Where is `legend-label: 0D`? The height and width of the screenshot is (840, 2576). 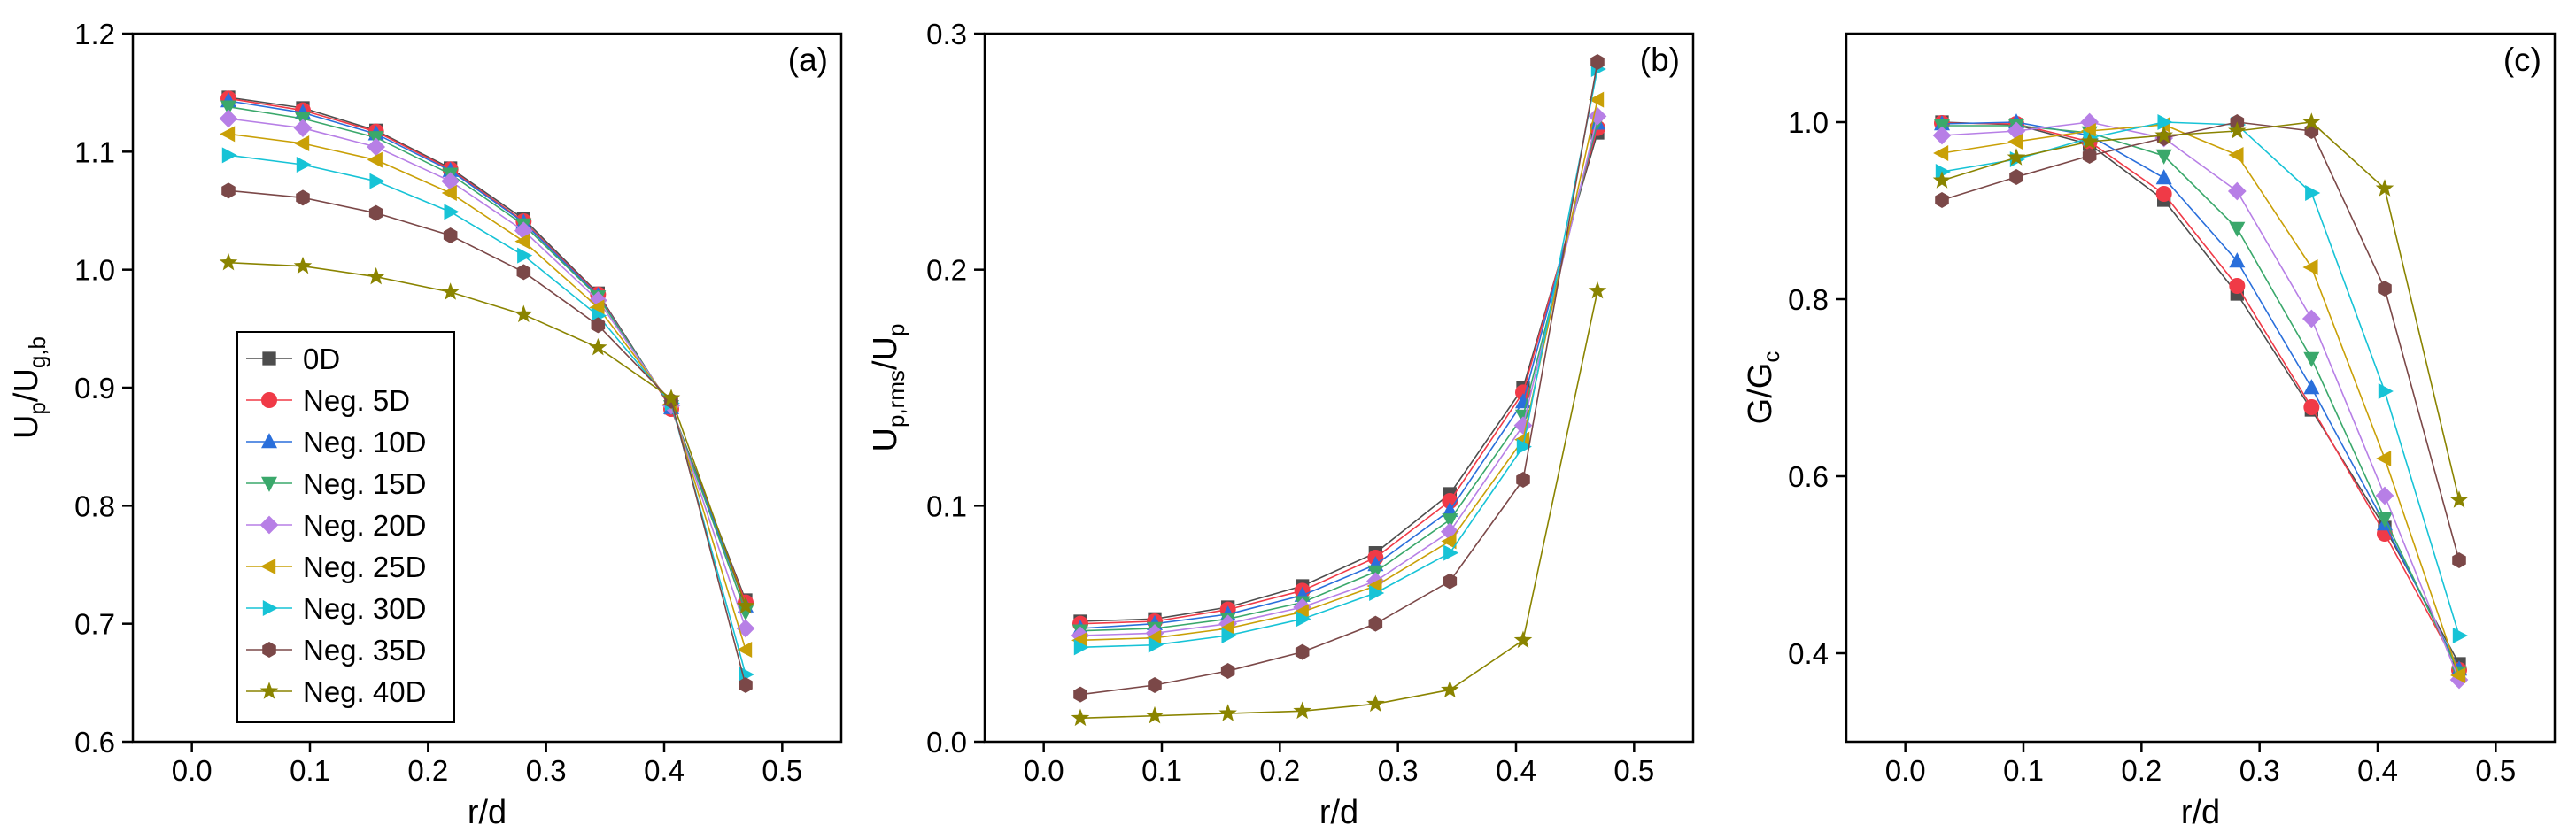
legend-label: 0D is located at coordinates (321, 359).